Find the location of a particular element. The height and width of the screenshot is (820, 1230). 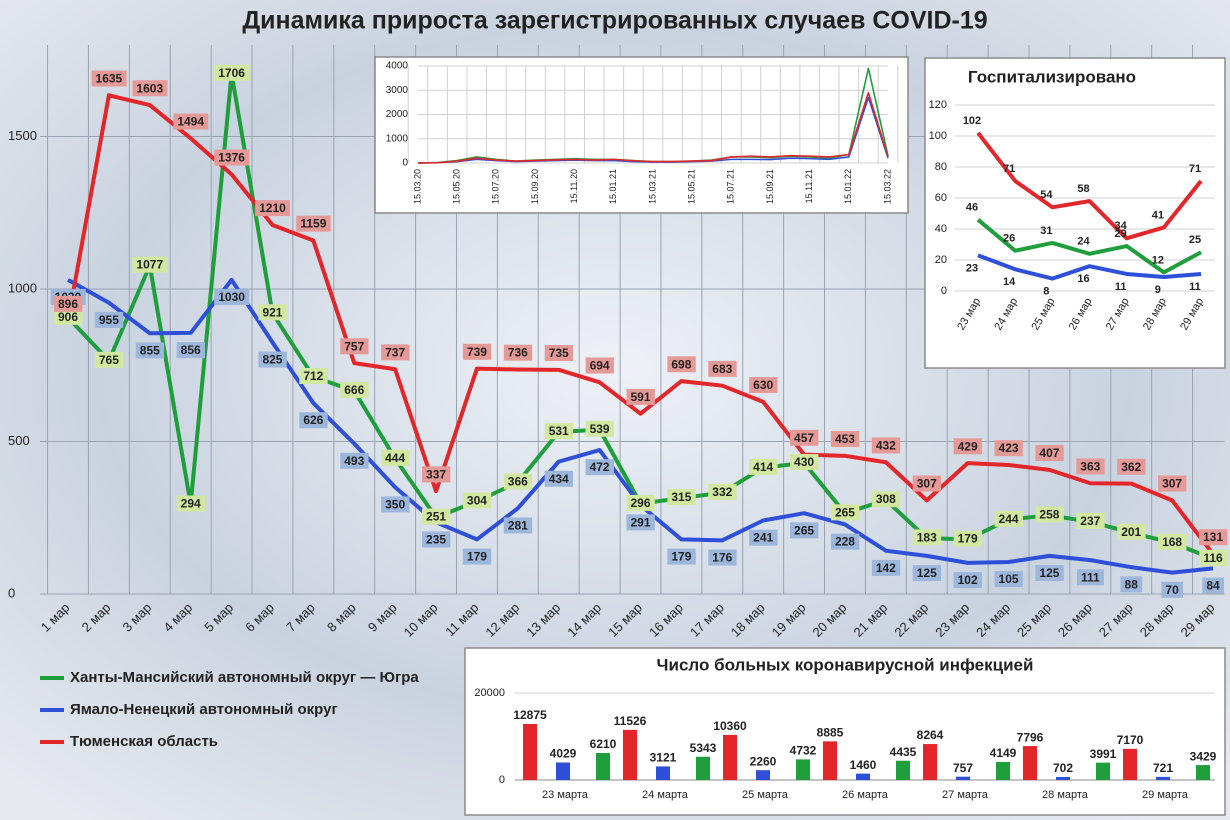

data-label: 102 is located at coordinates (967, 580).